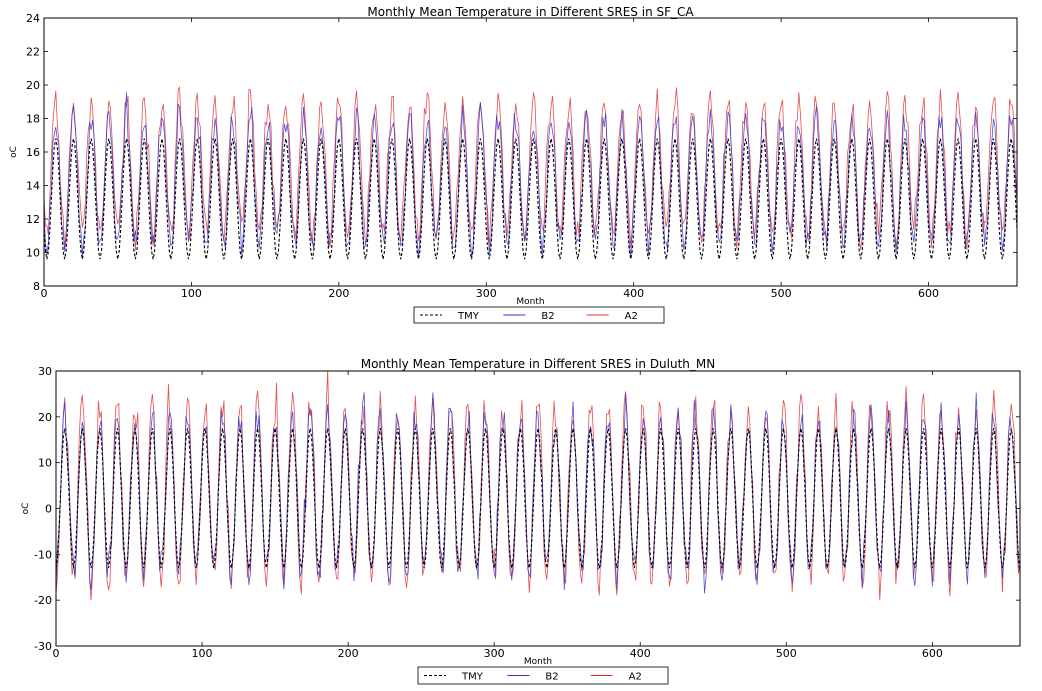  Describe the element at coordinates (33, 18) in the screenshot. I see `y-tick-label: 24` at that location.